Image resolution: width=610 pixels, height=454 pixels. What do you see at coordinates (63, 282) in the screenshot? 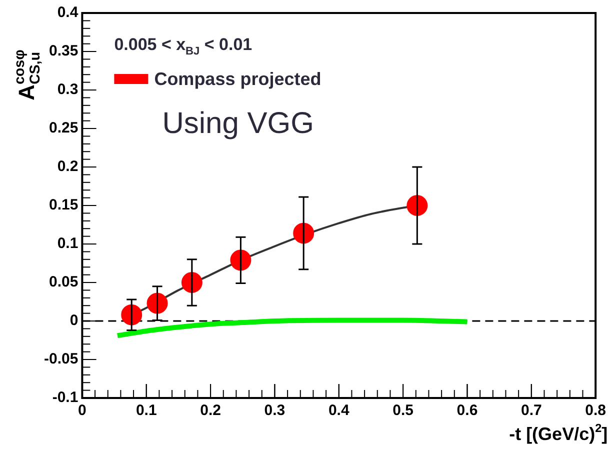
I see `y-tick-label: 0.05` at bounding box center [63, 282].